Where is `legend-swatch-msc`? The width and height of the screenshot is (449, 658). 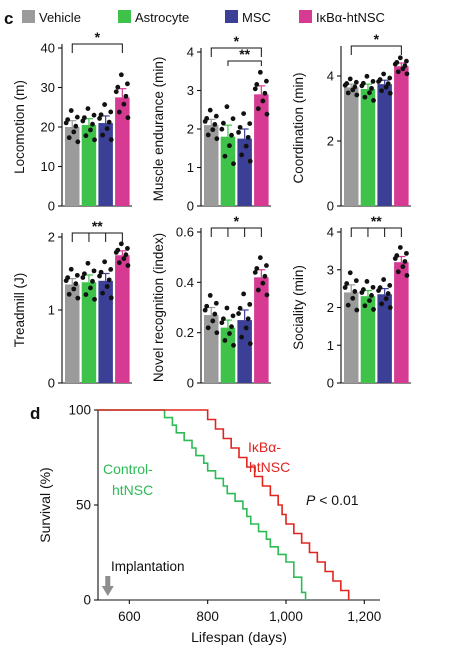 legend-swatch-msc is located at coordinates (231, 16).